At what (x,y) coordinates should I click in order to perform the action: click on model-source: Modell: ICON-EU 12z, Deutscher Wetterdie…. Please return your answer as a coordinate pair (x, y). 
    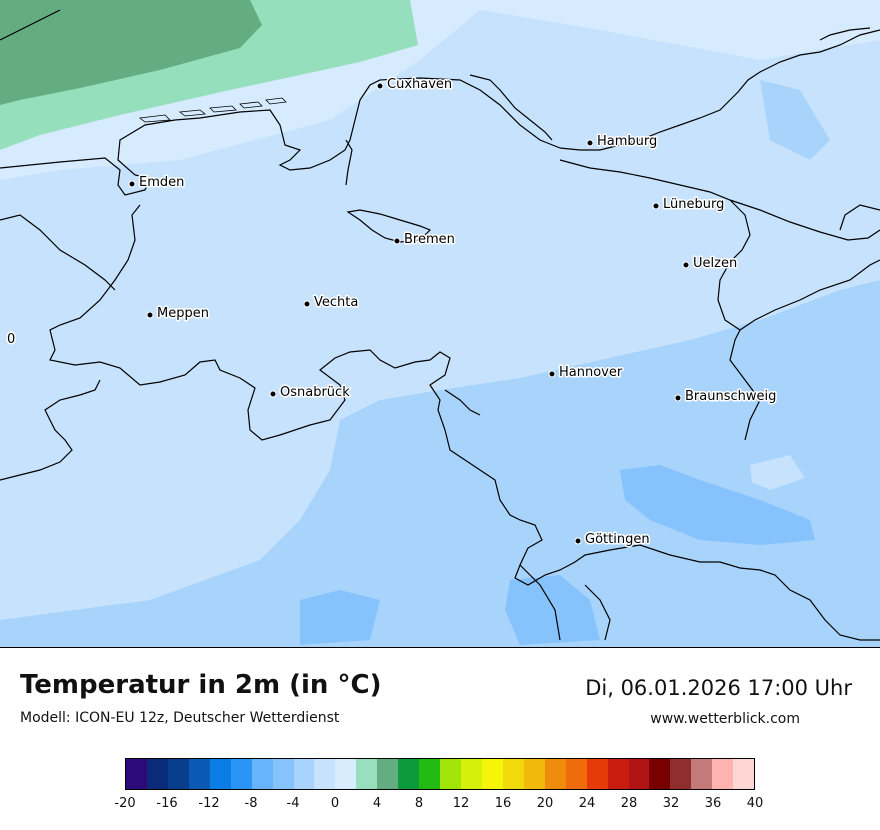
    Looking at the image, I should click on (180, 718).